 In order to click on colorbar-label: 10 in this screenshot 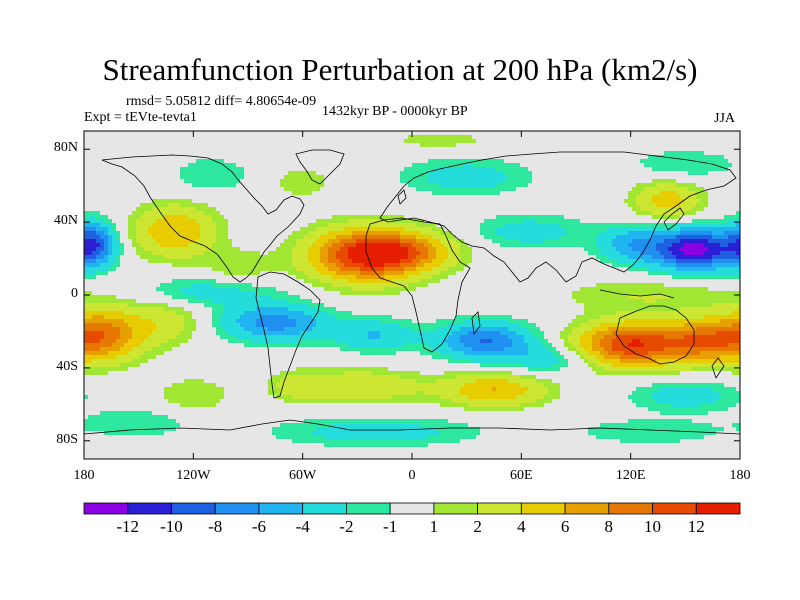, I will do `click(653, 526)`.